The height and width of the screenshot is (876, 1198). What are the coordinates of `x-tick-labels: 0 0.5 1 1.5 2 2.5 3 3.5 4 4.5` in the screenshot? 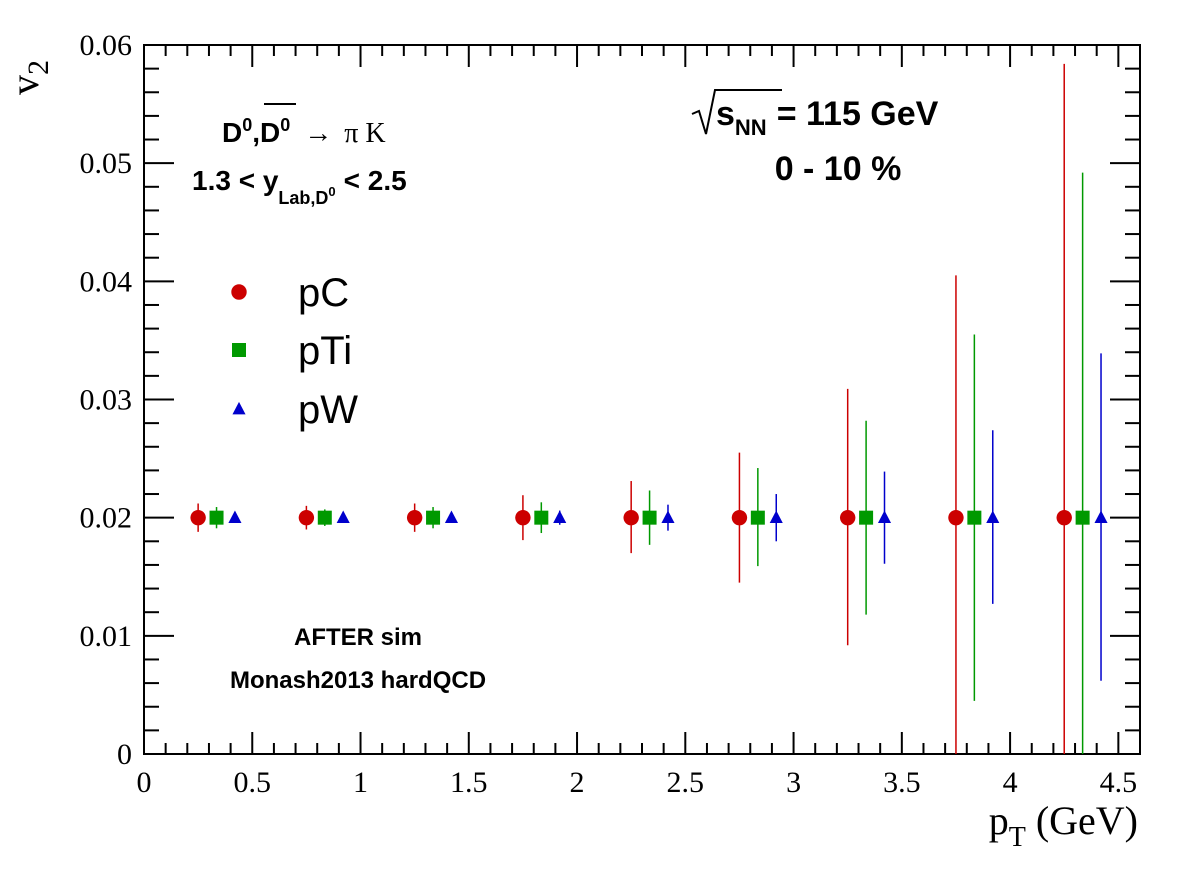 It's located at (637, 782).